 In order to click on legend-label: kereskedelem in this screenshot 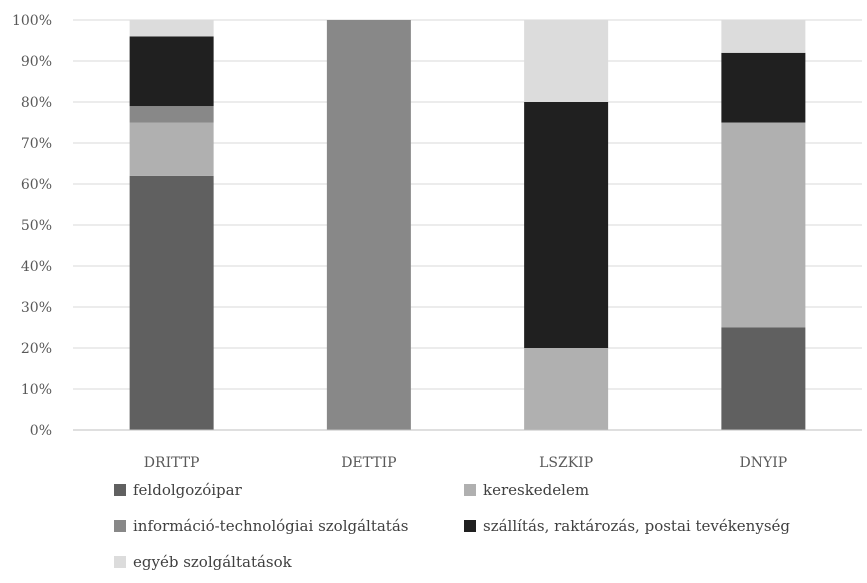, I will do `click(536, 490)`.